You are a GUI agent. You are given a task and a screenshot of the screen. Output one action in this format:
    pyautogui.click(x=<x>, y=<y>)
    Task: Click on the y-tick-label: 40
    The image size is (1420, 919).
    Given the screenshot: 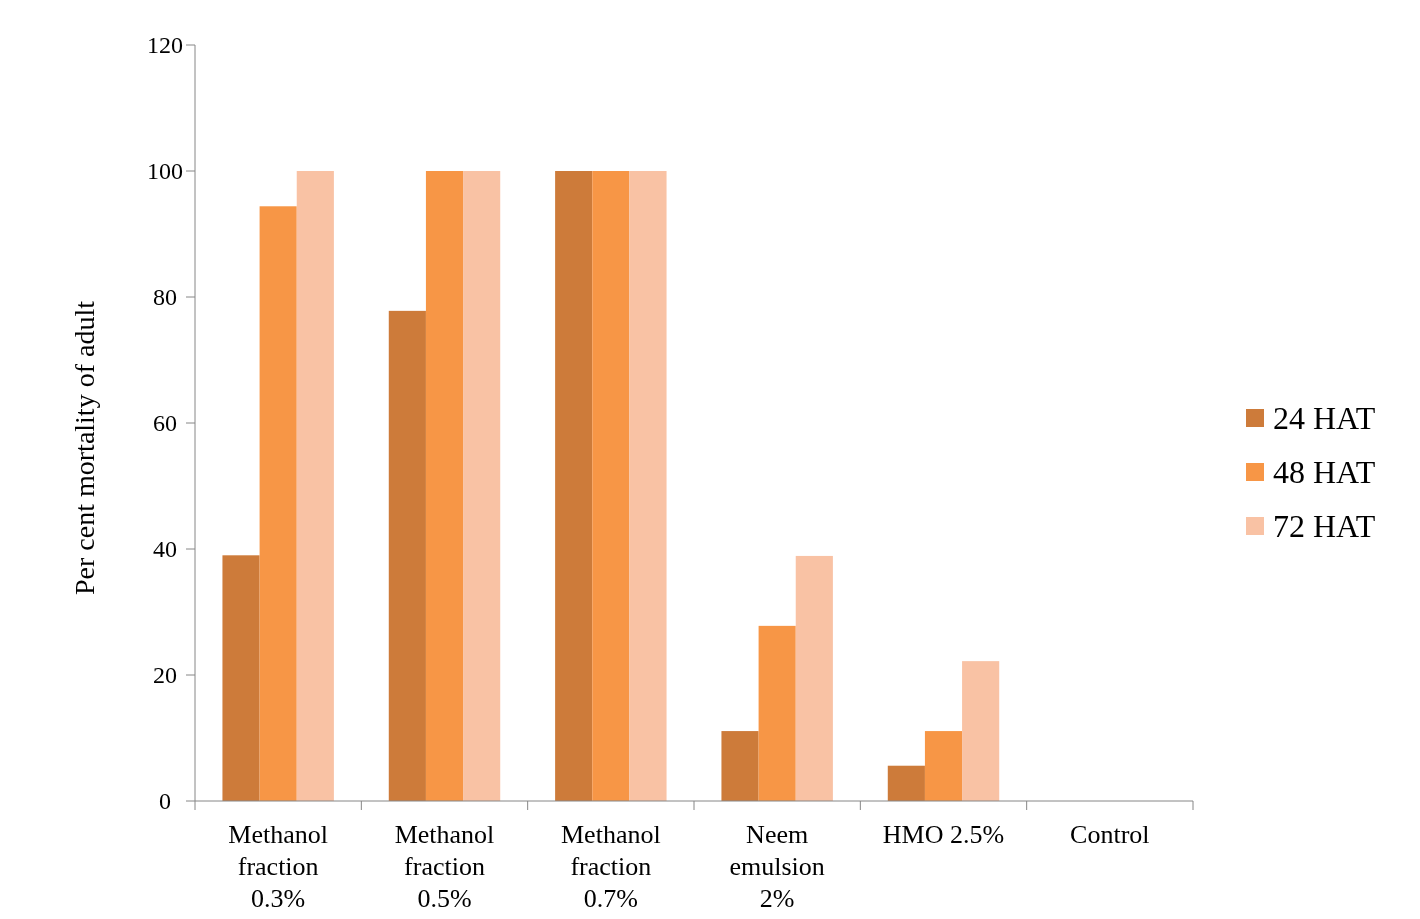 What is the action you would take?
    pyautogui.click(x=165, y=549)
    